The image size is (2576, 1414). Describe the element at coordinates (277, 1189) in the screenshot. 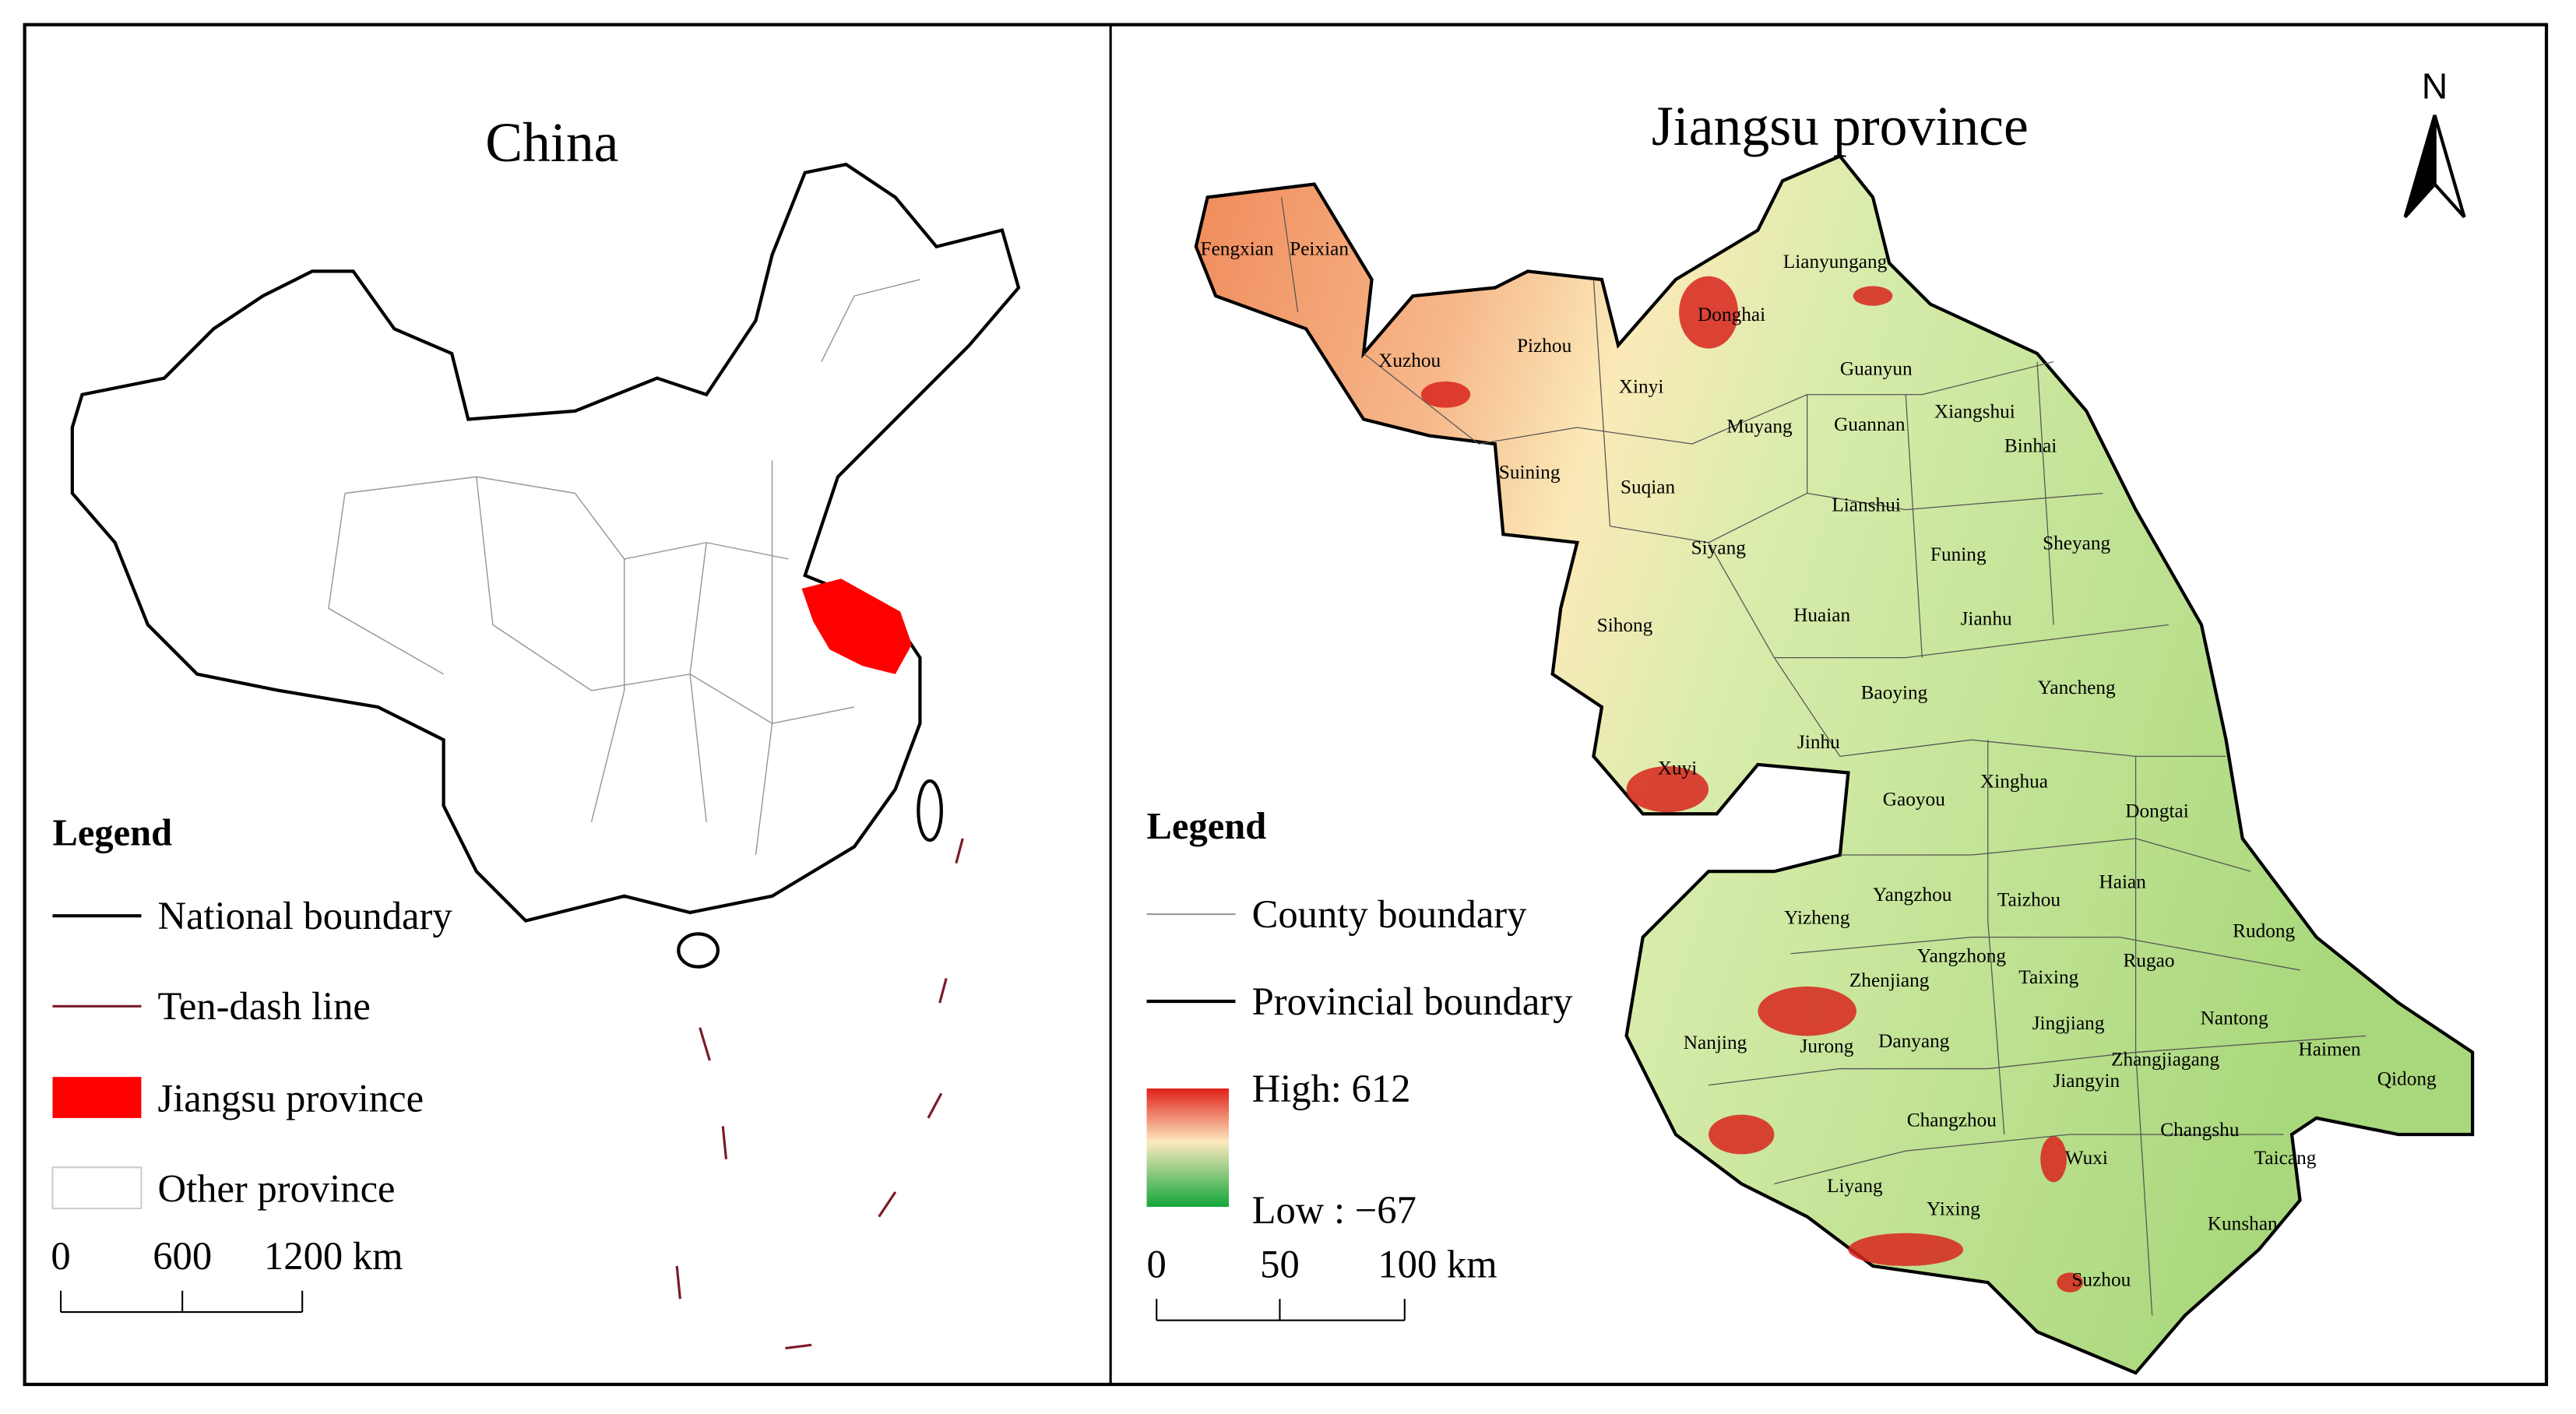

I see `legend-item: Other province` at that location.